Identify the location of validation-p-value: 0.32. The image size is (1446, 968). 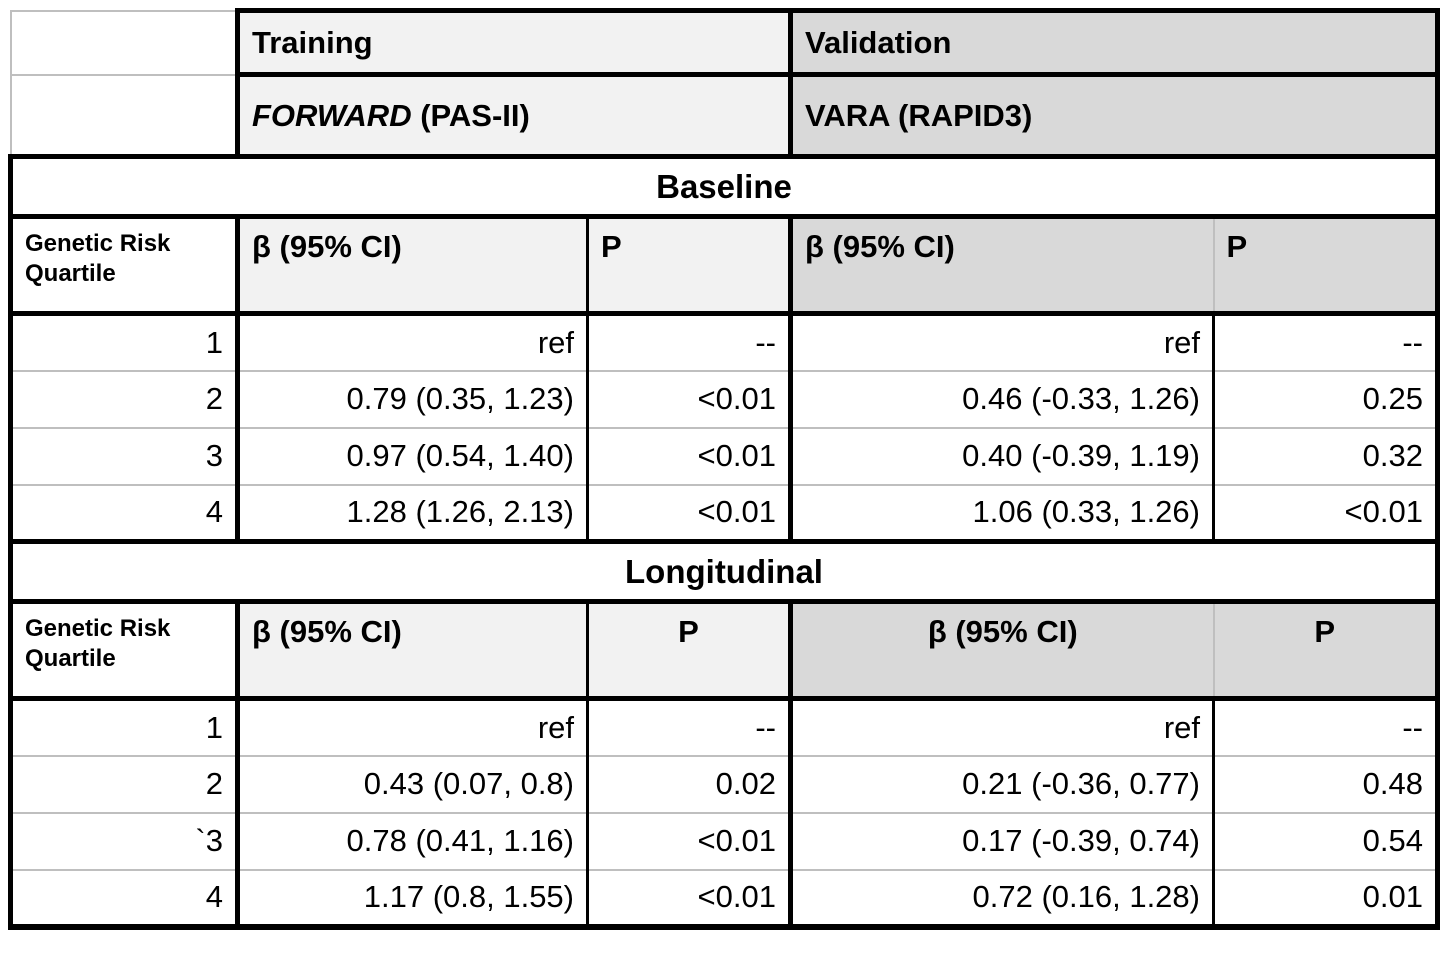
(1326, 456).